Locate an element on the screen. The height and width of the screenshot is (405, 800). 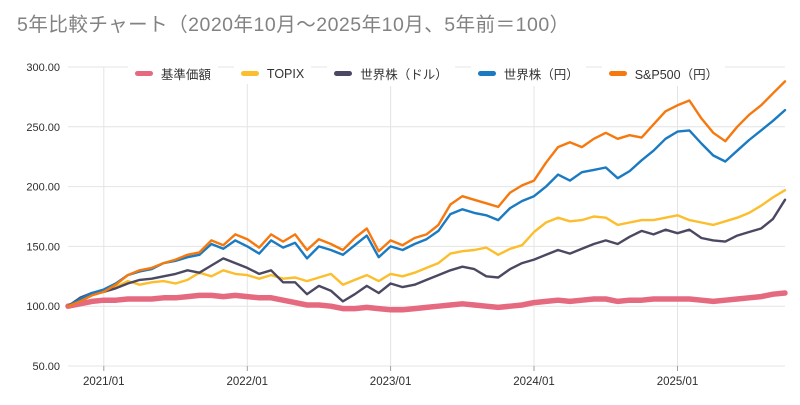
x-axis-label: 2025/01 is located at coordinates (678, 382).